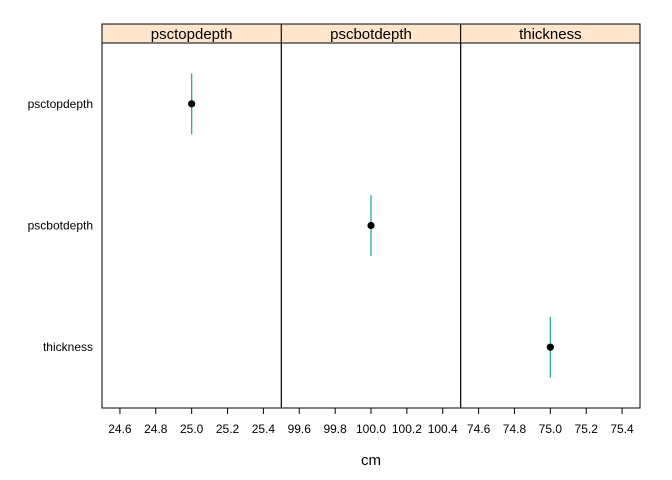 This screenshot has height=480, width=672. What do you see at coordinates (443, 429) in the screenshot?
I see `x-tick-label: 100.4` at bounding box center [443, 429].